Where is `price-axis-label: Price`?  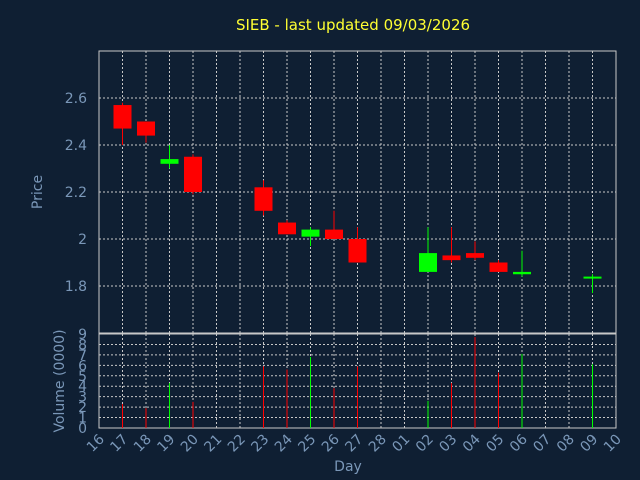 price-axis-label: Price is located at coordinates (38, 192).